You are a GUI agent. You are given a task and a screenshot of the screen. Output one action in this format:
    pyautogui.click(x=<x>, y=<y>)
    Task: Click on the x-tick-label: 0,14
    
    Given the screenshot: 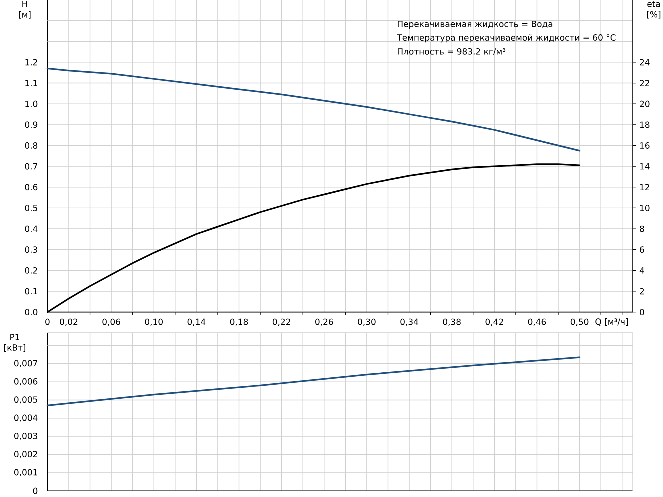 What is the action you would take?
    pyautogui.click(x=197, y=322)
    